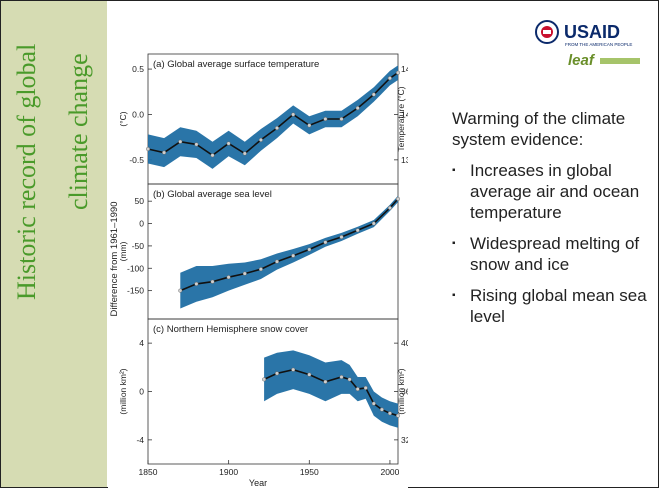  Describe the element at coordinates (135, 268) in the screenshot. I see `y-tick-label: -100` at that location.